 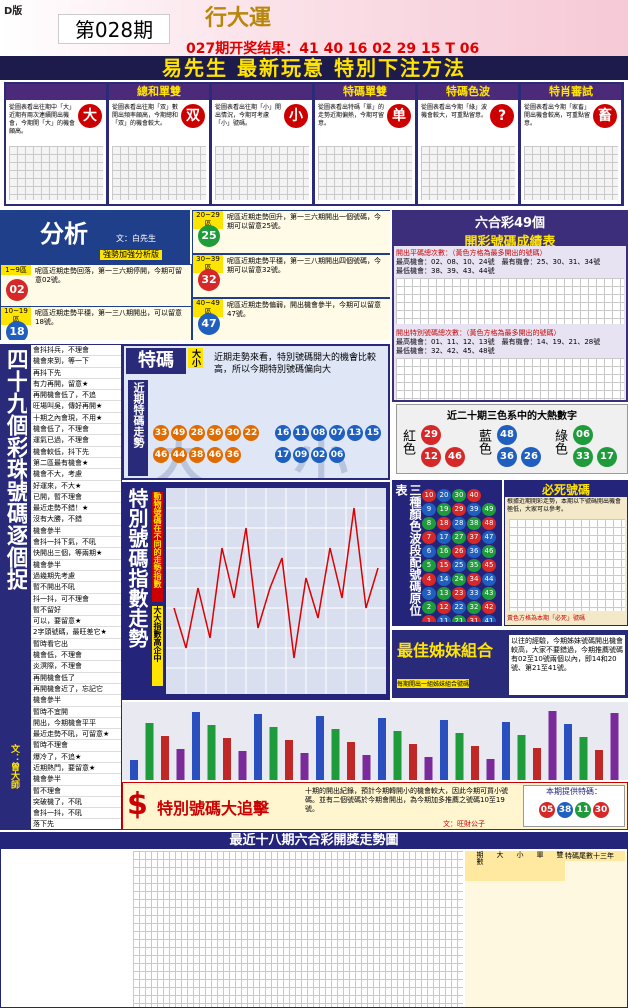 I want to click on wave-ball: 39, so click(x=474, y=509).